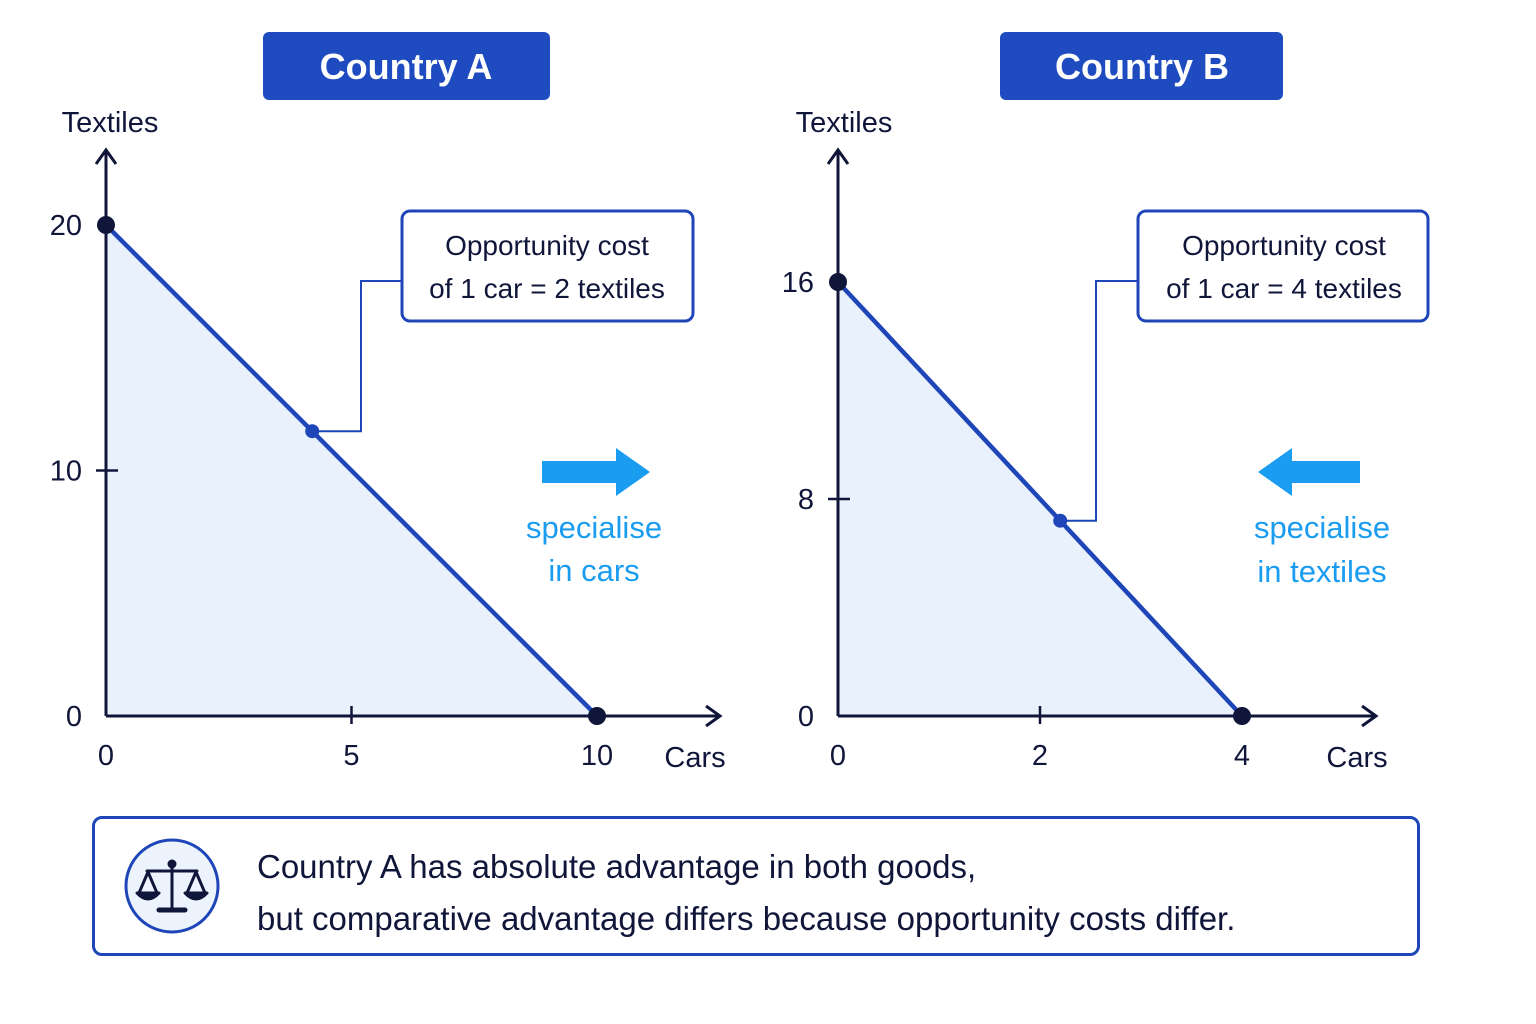 This screenshot has width=1536, height=1024. Describe the element at coordinates (596, 472) in the screenshot. I see `panel-a-specialise-arrow-right` at that location.